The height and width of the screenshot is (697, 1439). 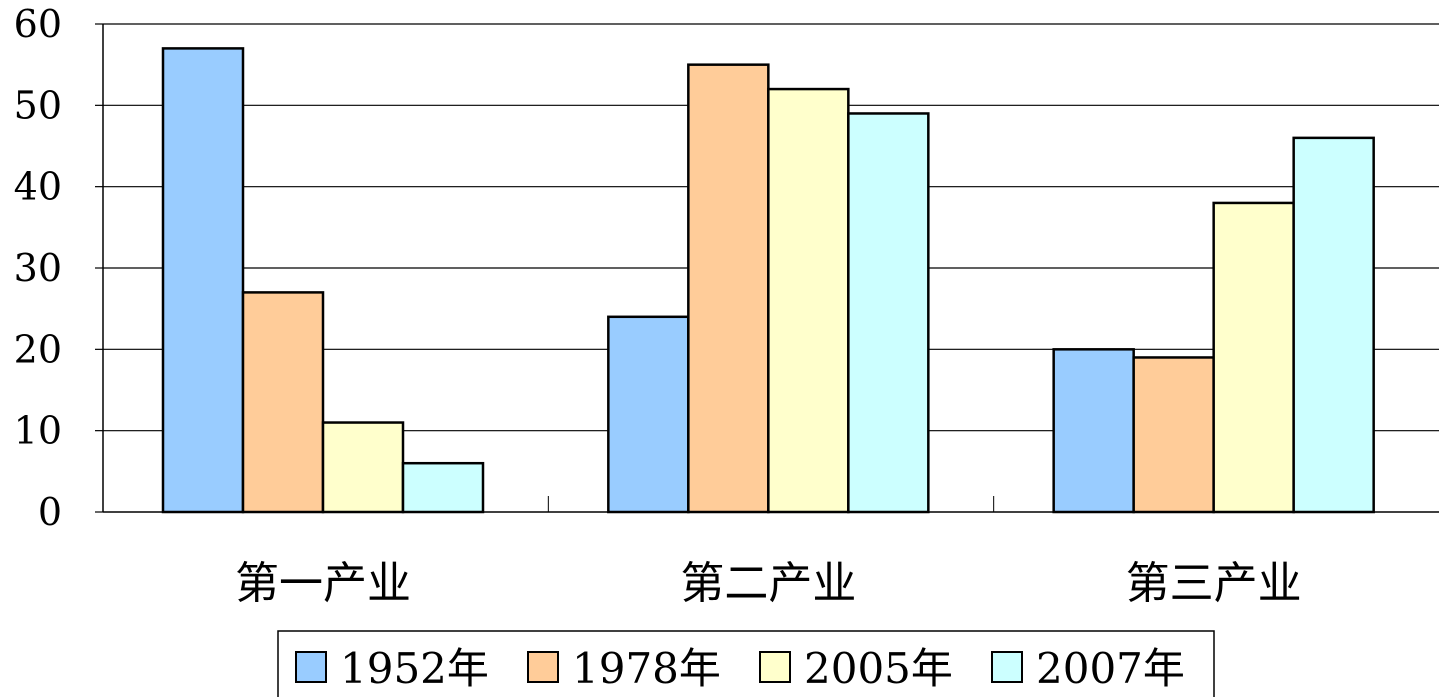 What do you see at coordinates (38, 187) in the screenshot?
I see `y-tick-label-40: 40` at bounding box center [38, 187].